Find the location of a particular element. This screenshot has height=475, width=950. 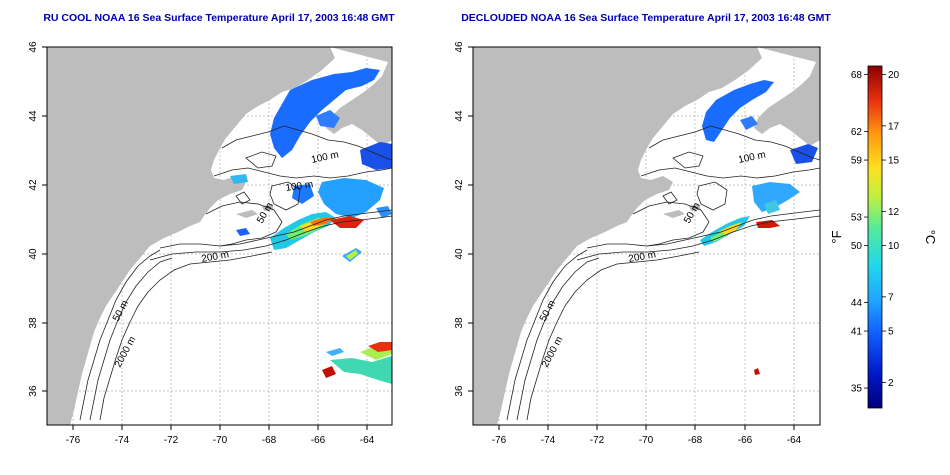

right-lon-tick: -68 is located at coordinates (695, 440).